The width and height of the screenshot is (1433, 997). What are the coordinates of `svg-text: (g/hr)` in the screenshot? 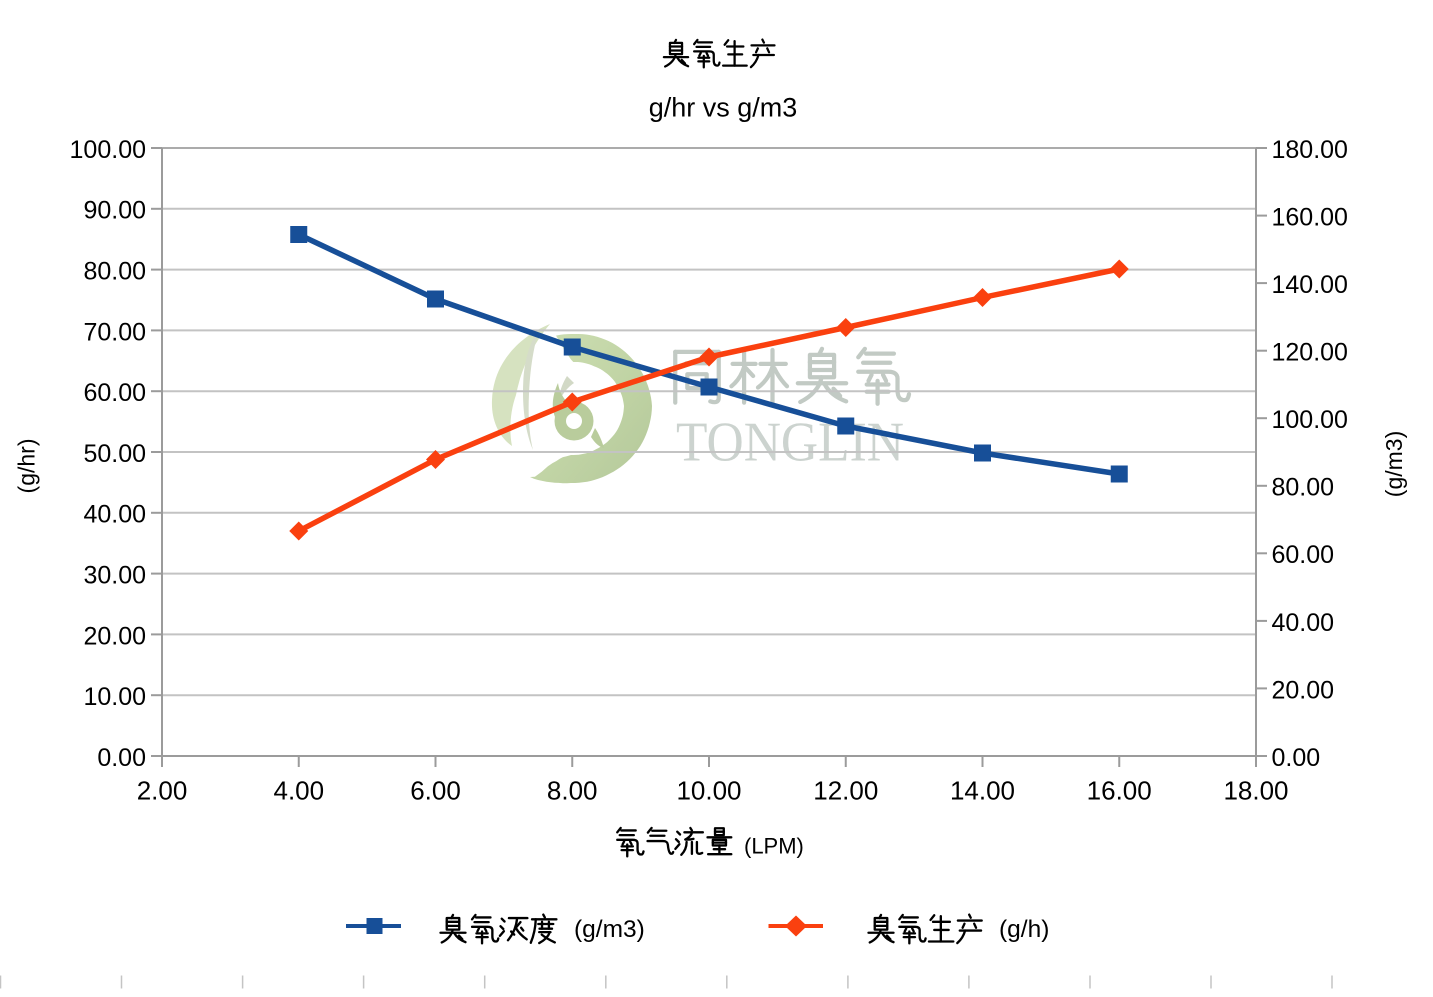 It's located at (27, 466).